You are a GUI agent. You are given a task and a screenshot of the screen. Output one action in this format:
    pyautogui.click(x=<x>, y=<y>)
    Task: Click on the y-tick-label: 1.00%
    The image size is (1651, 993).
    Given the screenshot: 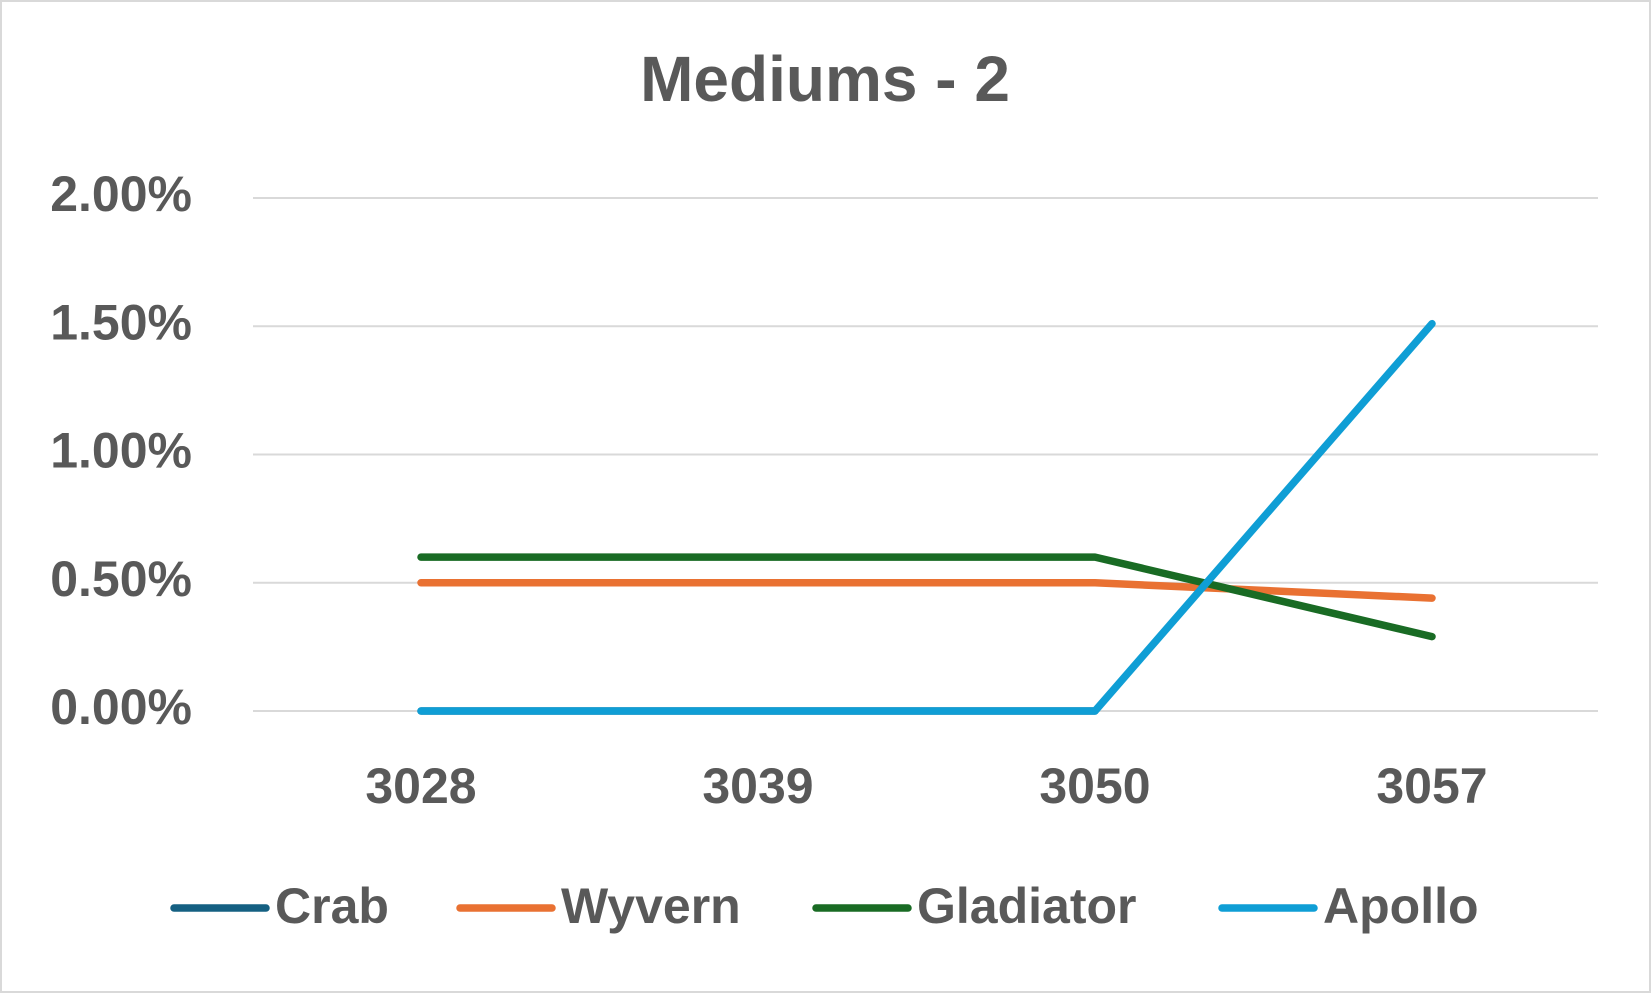 What is the action you would take?
    pyautogui.click(x=121, y=451)
    